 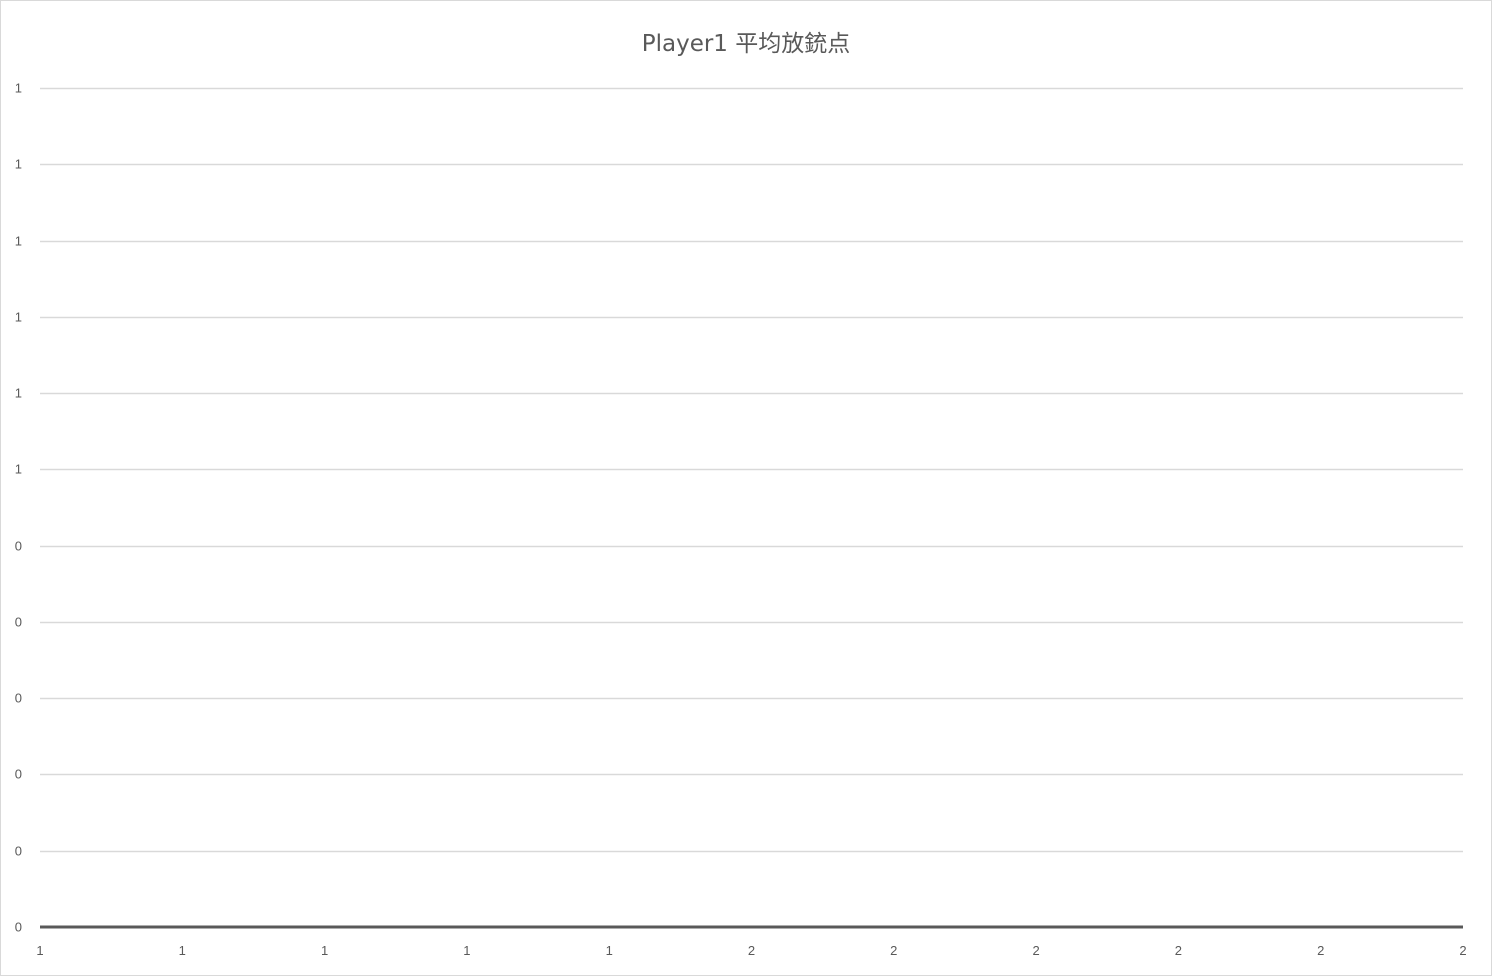 I want to click on chart-title: Player1 平均放銃点, so click(x=746, y=44).